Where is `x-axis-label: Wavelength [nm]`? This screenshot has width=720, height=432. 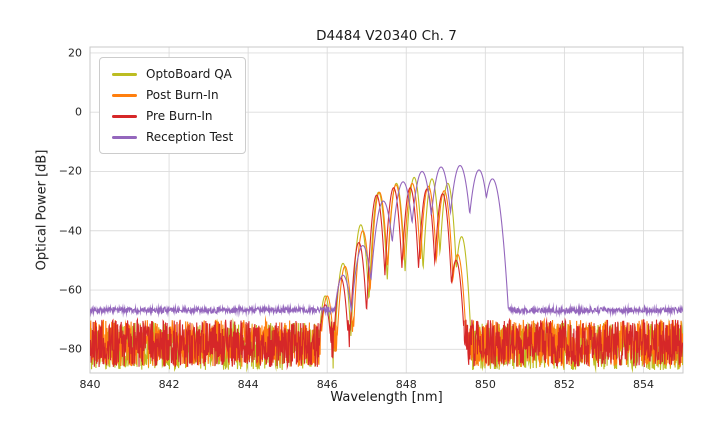 x-axis-label: Wavelength [nm] is located at coordinates (386, 397).